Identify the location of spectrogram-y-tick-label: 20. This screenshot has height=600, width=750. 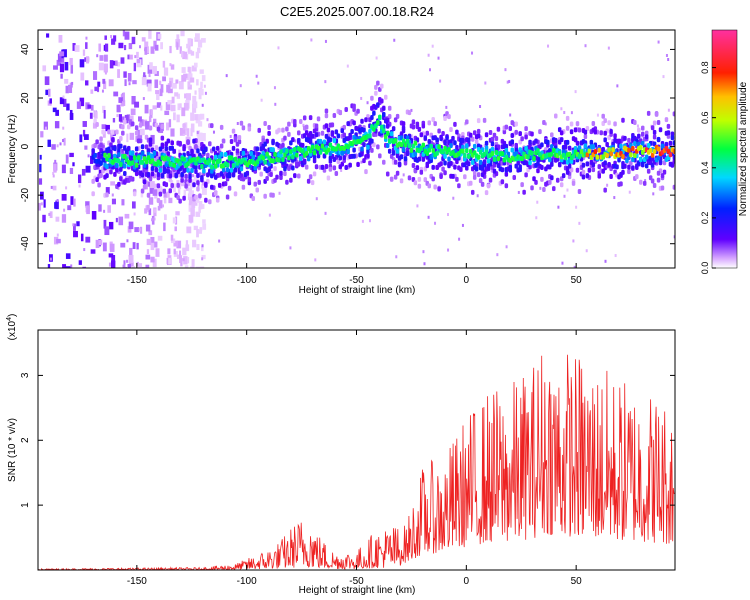
(25, 98).